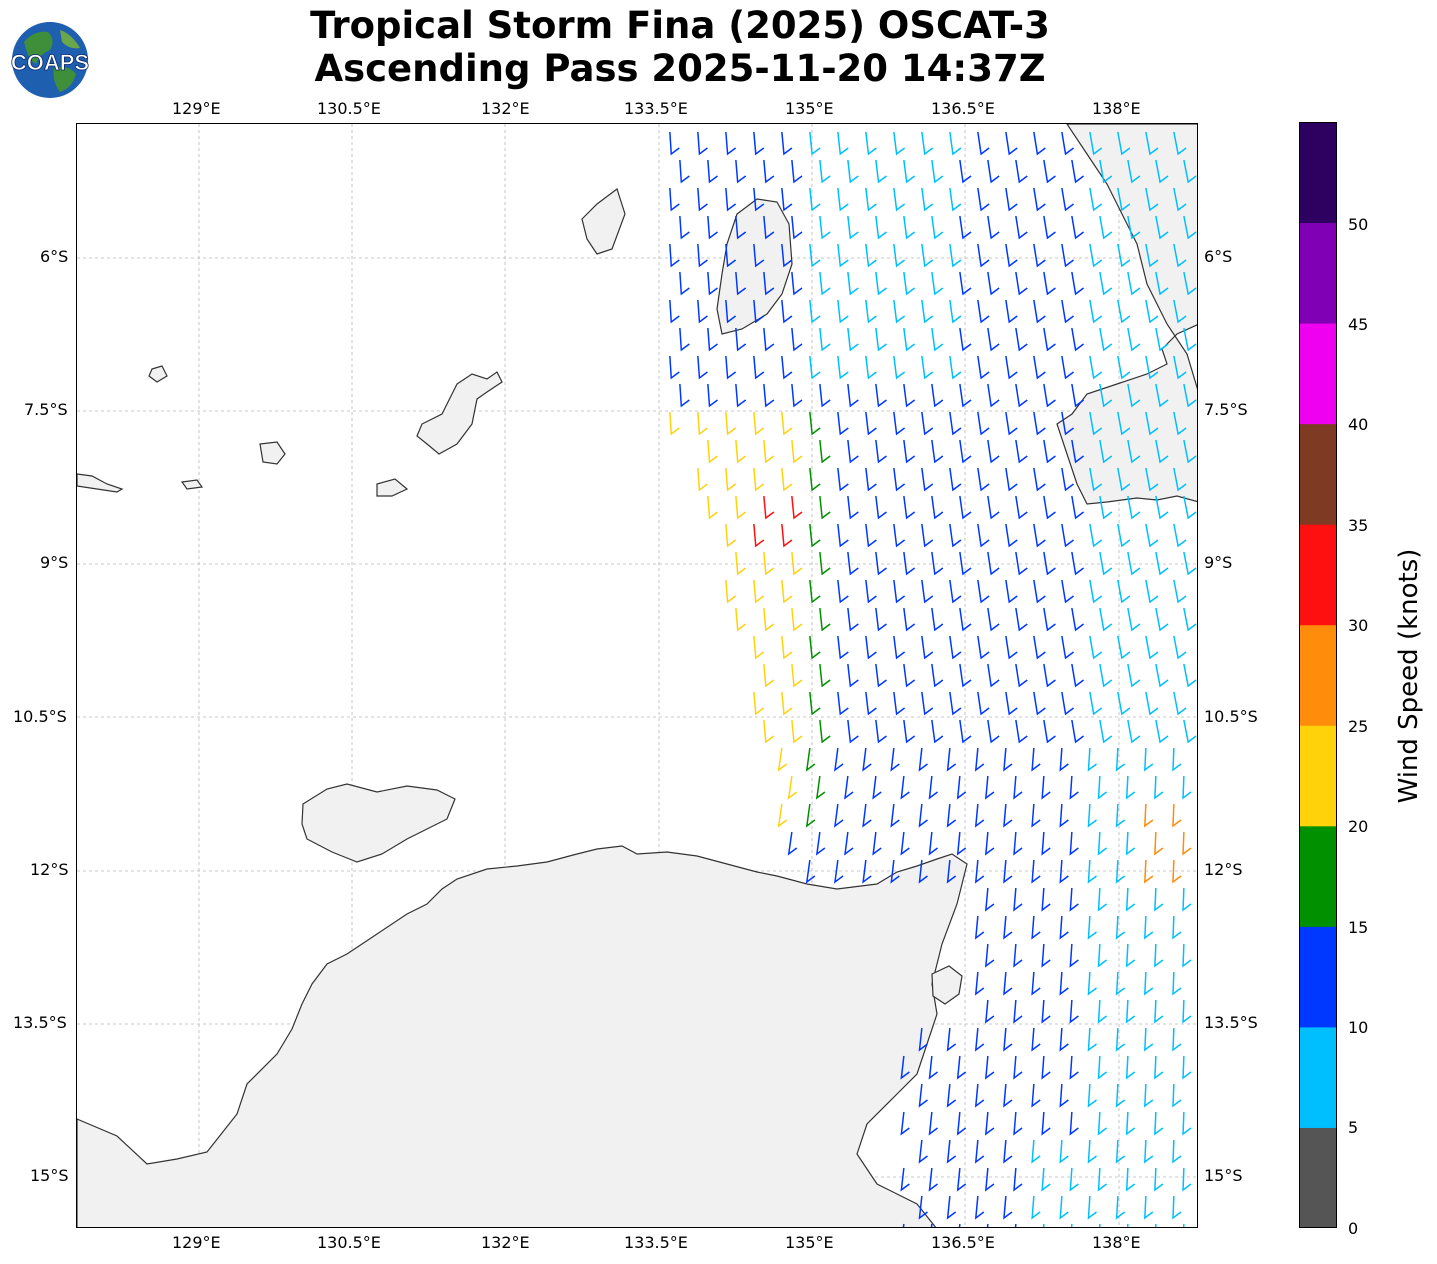 The image size is (1437, 1264). I want to click on colorbar-tick-label: 50, so click(1358, 224).